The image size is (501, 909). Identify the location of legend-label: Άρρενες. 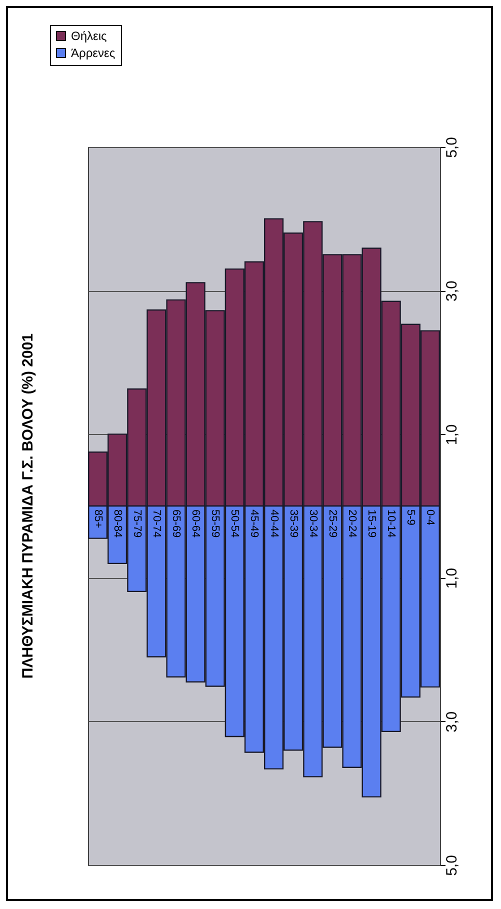
(93, 53).